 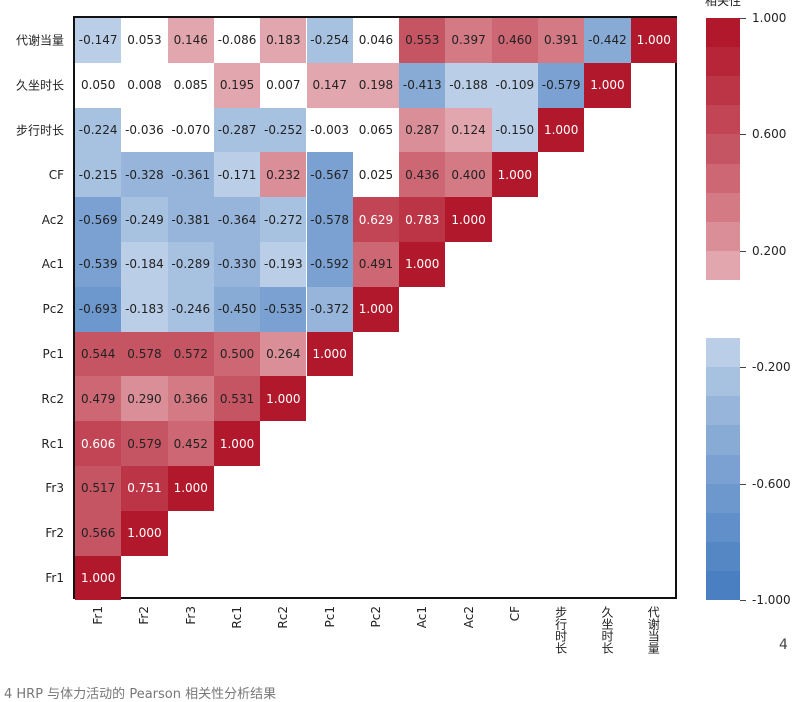 What do you see at coordinates (376, 175) in the screenshot?
I see `heatmap-cell: 0.025` at bounding box center [376, 175].